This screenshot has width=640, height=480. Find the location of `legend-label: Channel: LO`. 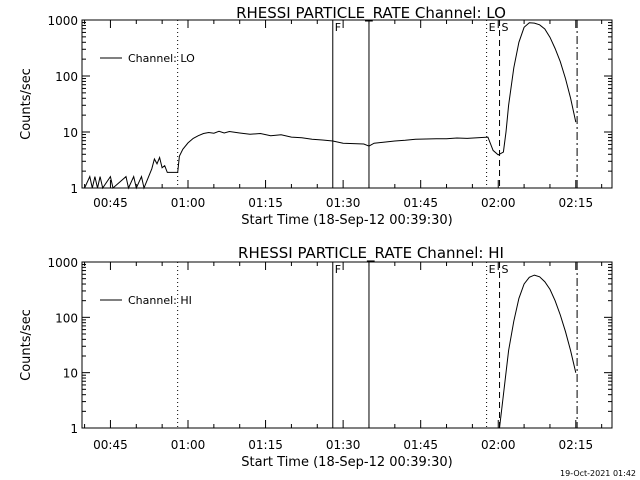

legend-label: Channel: LO is located at coordinates (161, 58).